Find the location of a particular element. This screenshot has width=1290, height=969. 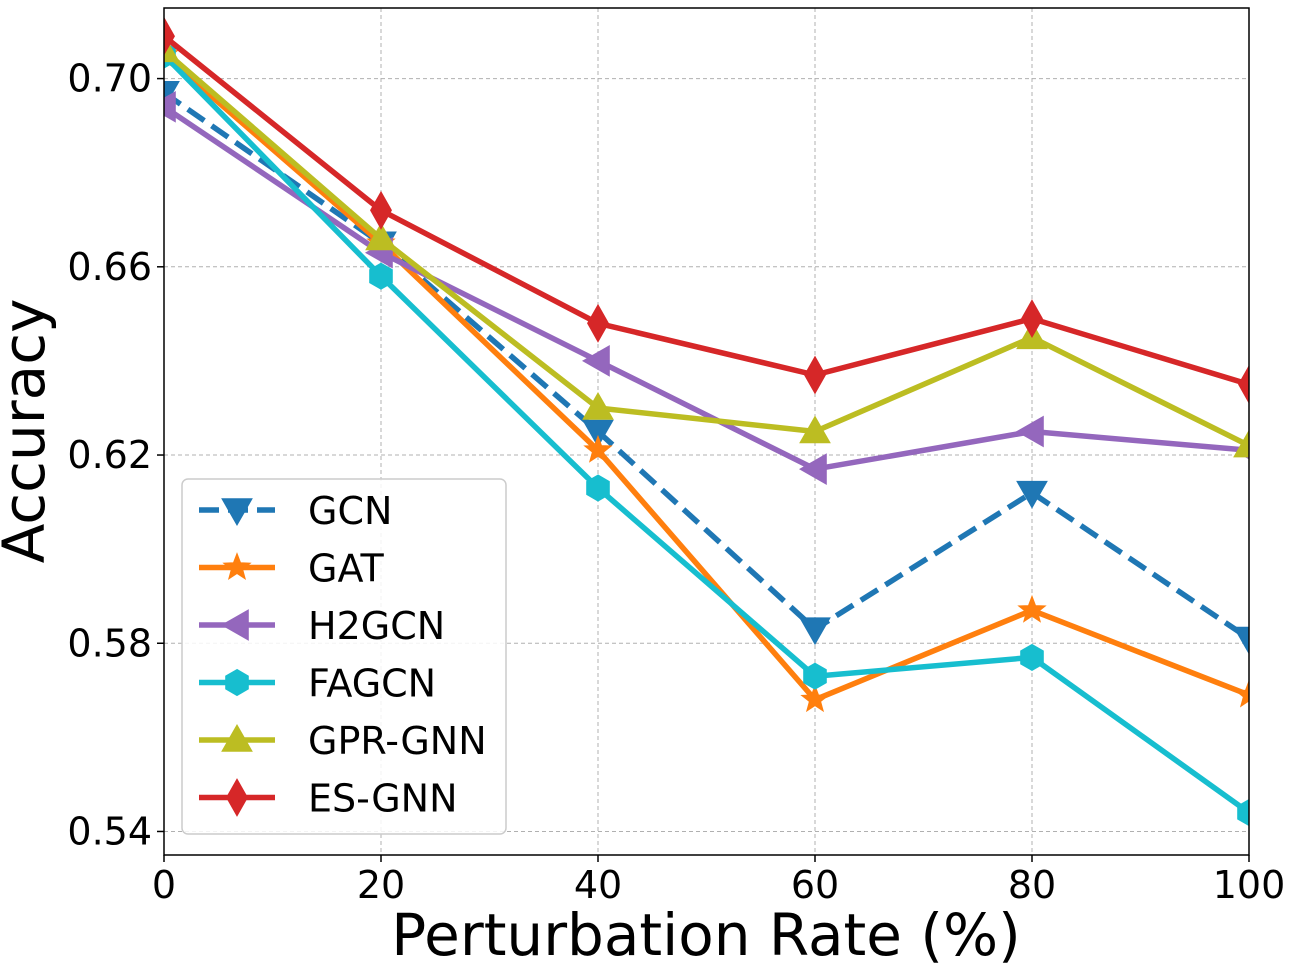

x-tick-label: 20 is located at coordinates (381, 885).